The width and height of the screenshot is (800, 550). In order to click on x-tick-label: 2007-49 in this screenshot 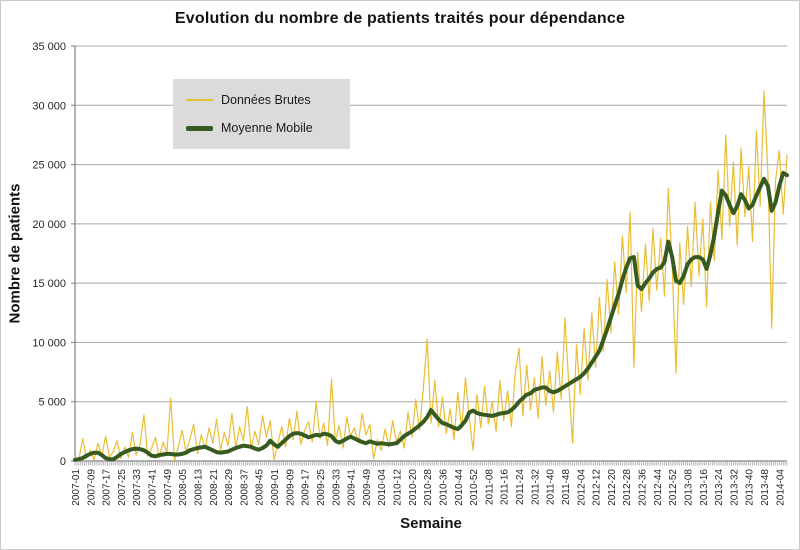, I will do `click(168, 487)`.